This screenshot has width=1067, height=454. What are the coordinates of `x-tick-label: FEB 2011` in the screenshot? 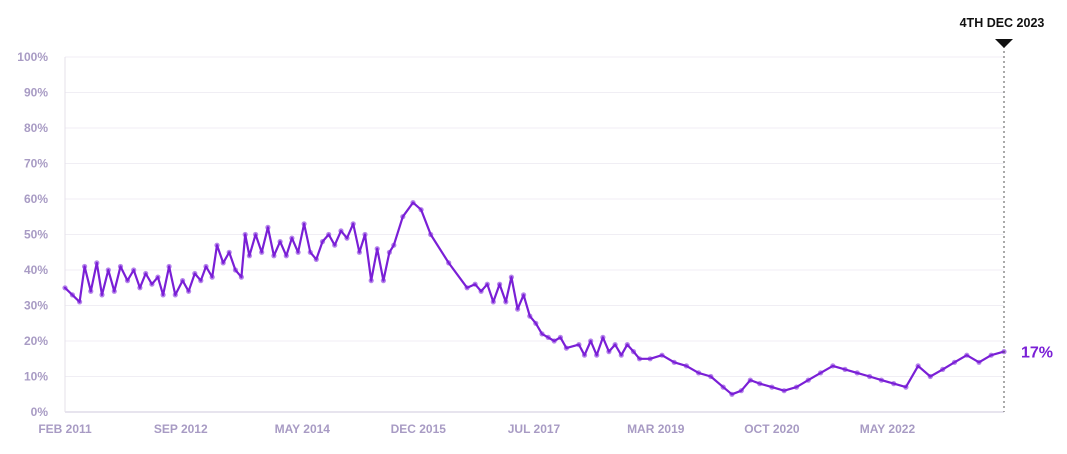 It's located at (65, 429).